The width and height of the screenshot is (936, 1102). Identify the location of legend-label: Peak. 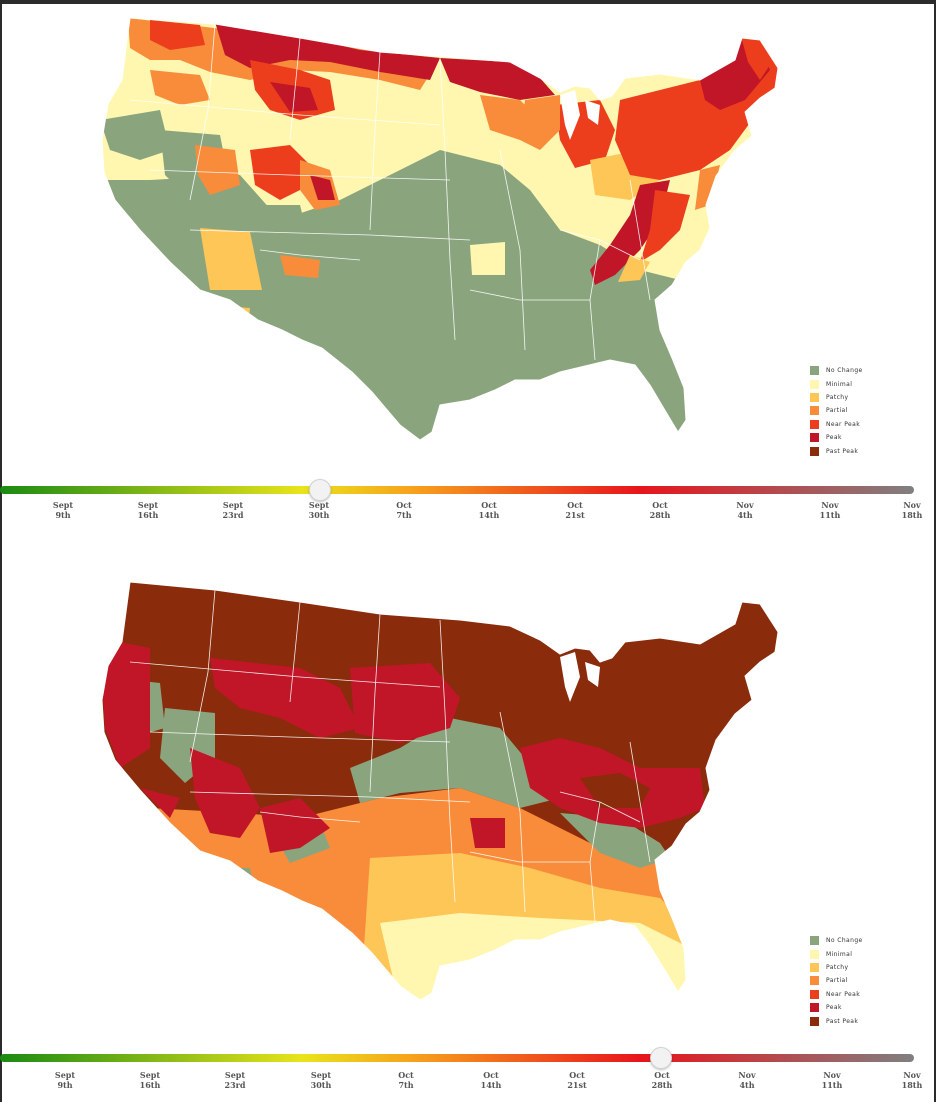
(834, 438).